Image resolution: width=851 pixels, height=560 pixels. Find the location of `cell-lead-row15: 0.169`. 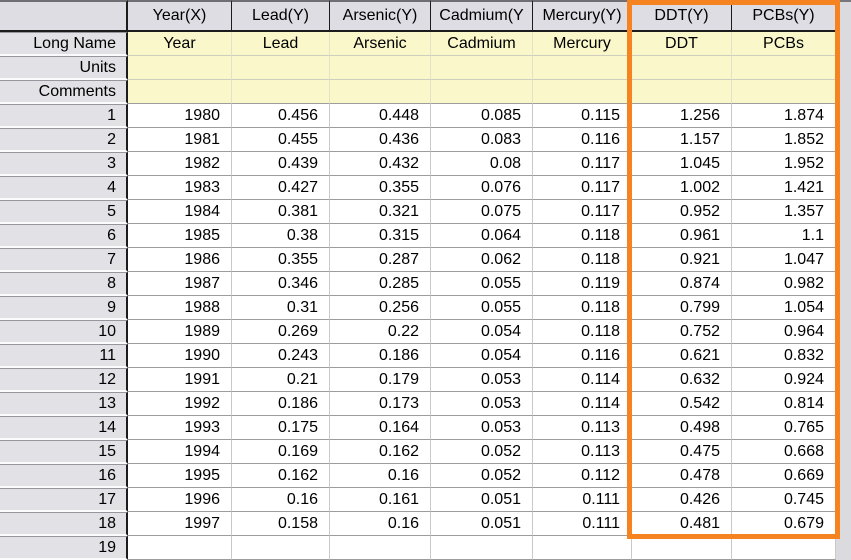

cell-lead-row15: 0.169 is located at coordinates (281, 452).